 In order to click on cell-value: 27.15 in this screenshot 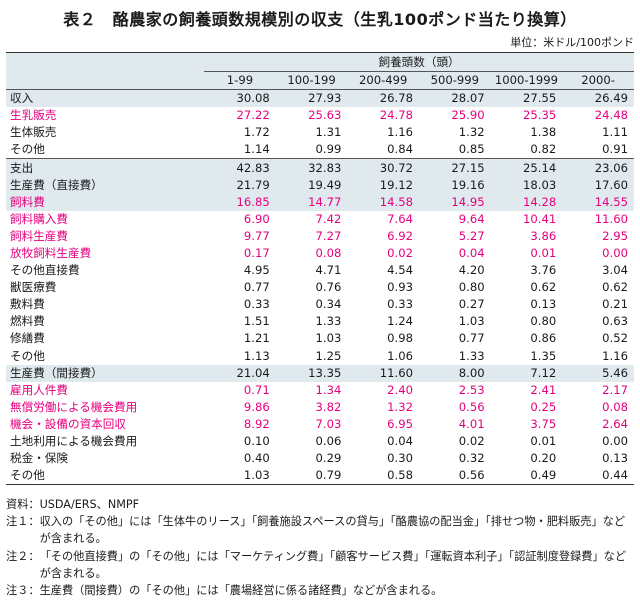, I will do `click(454, 167)`.